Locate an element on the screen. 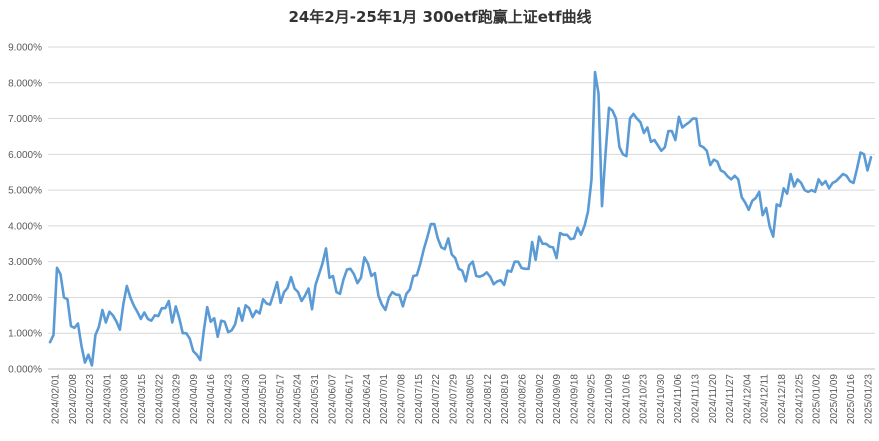 This screenshot has height=441, width=879. x-tick-label: 2024/10/16 is located at coordinates (626, 399).